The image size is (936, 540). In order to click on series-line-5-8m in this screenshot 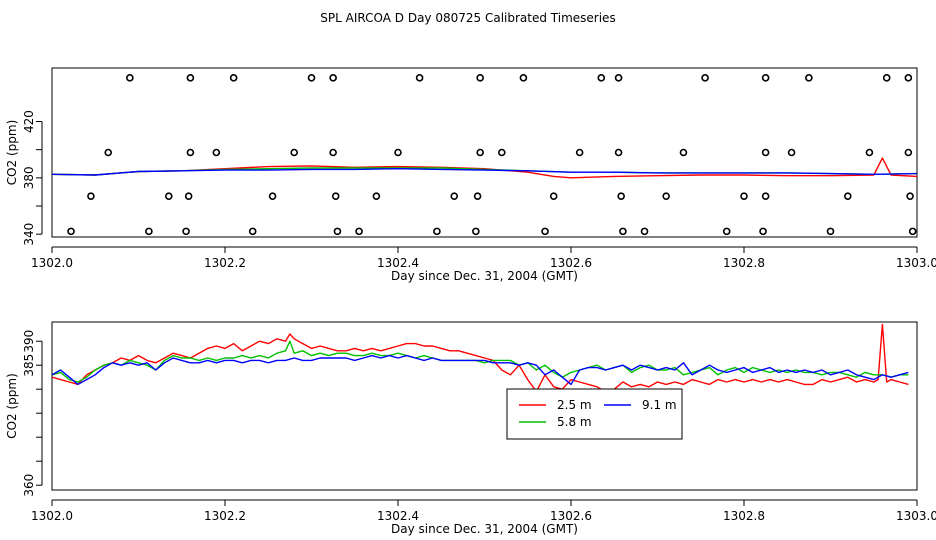, I will do `click(480, 361)`.